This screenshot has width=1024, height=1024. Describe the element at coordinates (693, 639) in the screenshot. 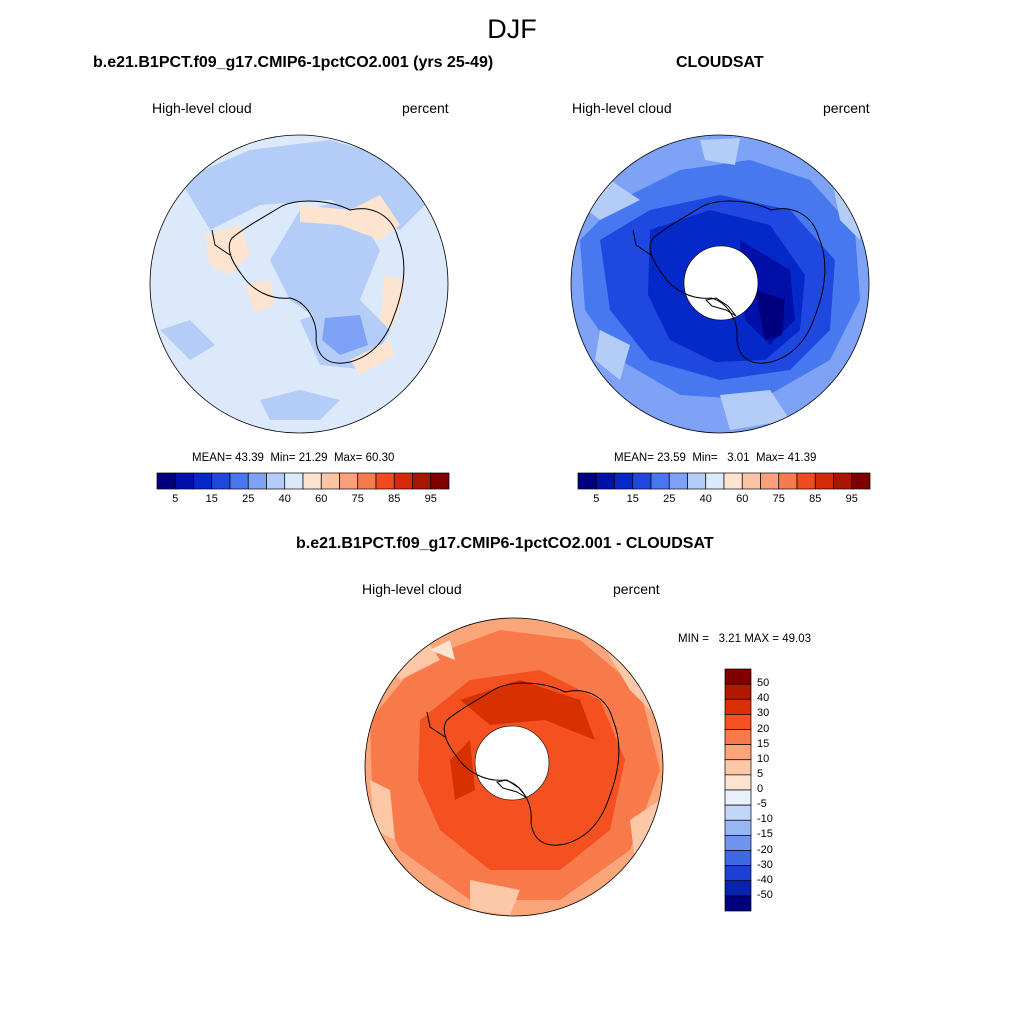

I see `panel3-min-label: MIN =` at that location.